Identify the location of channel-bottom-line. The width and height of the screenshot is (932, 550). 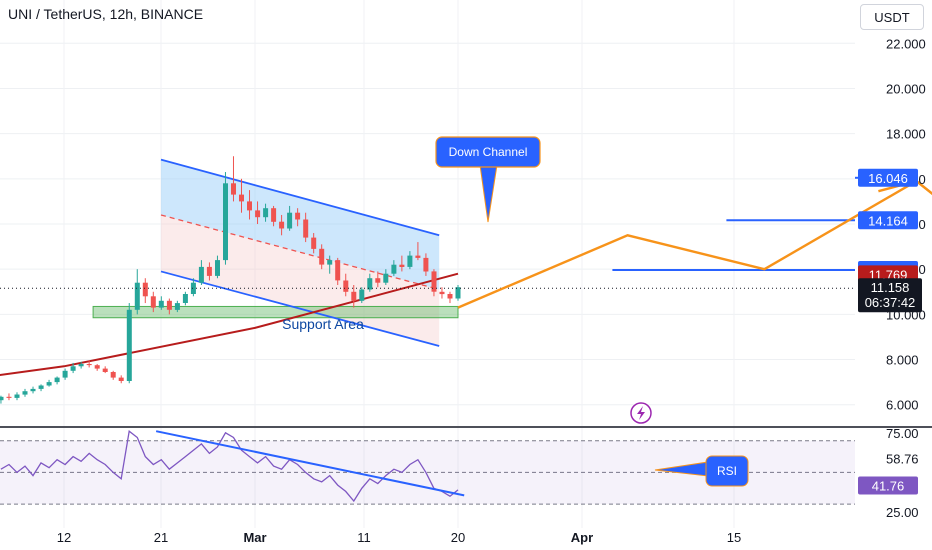
(300, 308).